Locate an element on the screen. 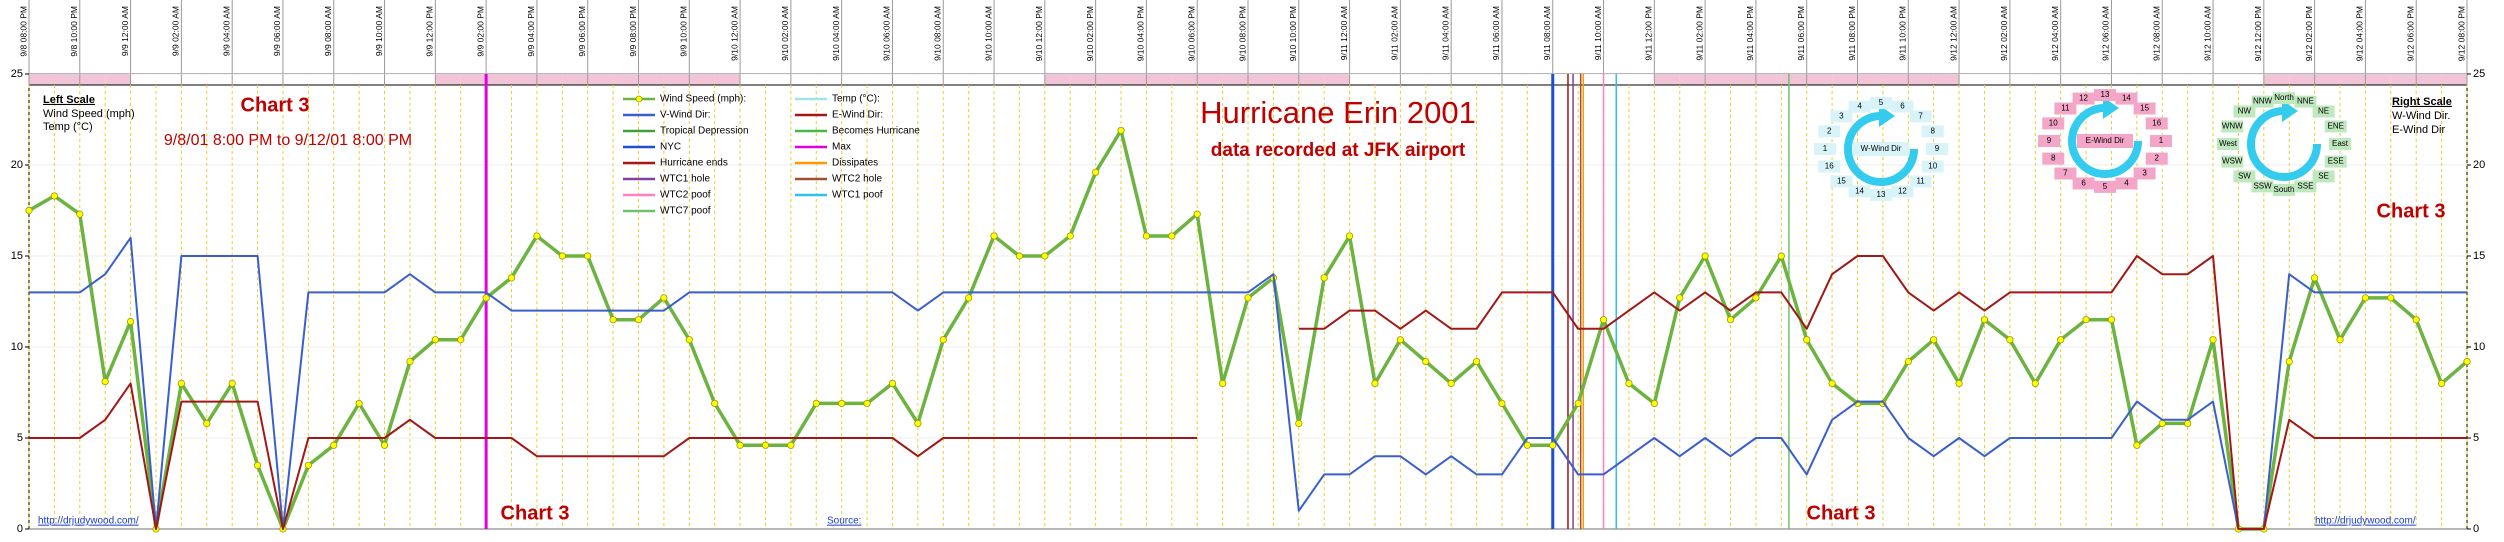  x-tick-label: 9/10 06:00 PM is located at coordinates (1191, 33).